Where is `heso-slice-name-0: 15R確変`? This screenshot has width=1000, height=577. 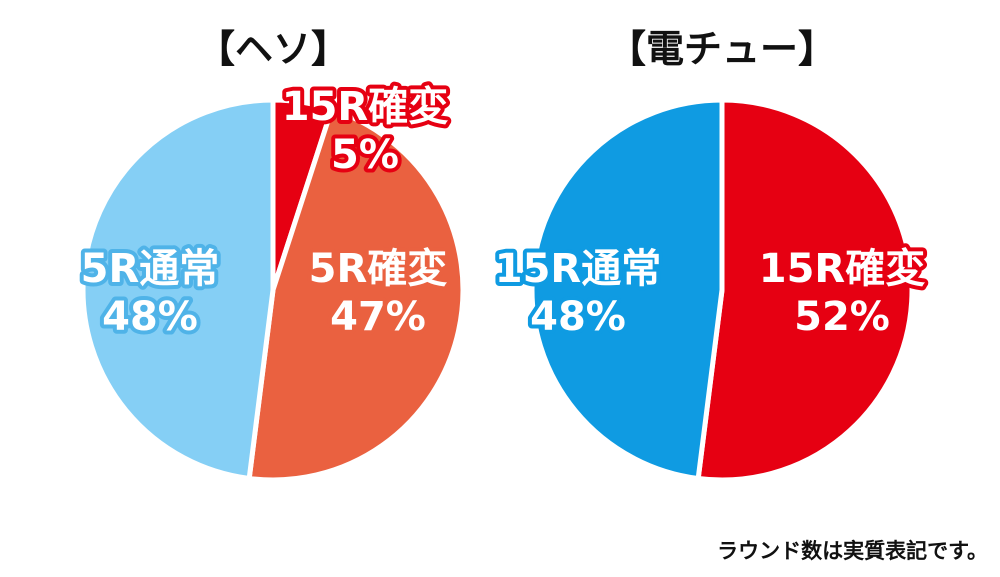 heso-slice-name-0: 15R確変 is located at coordinates (365, 107).